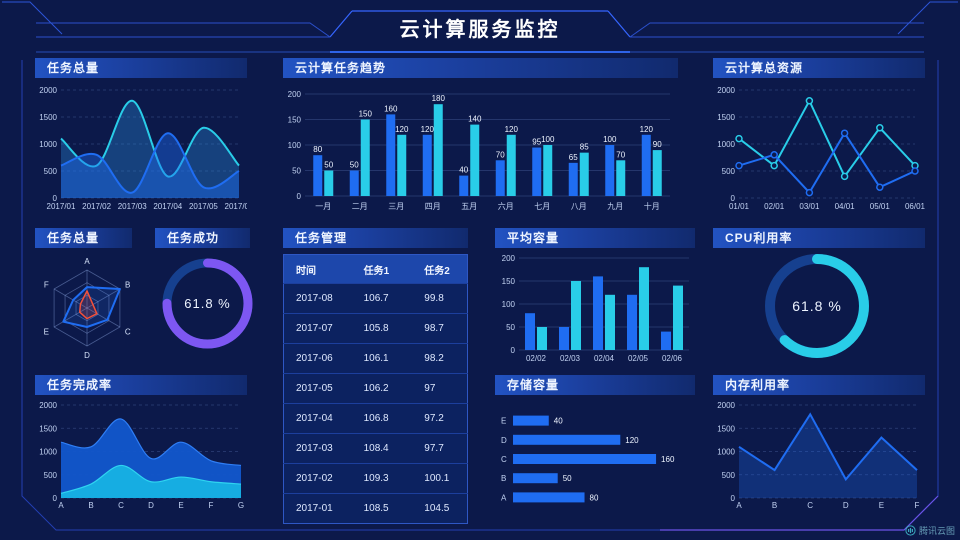 Image resolution: width=960 pixels, height=540 pixels. Describe the element at coordinates (573, 157) in the screenshot. I see `svg-text: 65` at that location.